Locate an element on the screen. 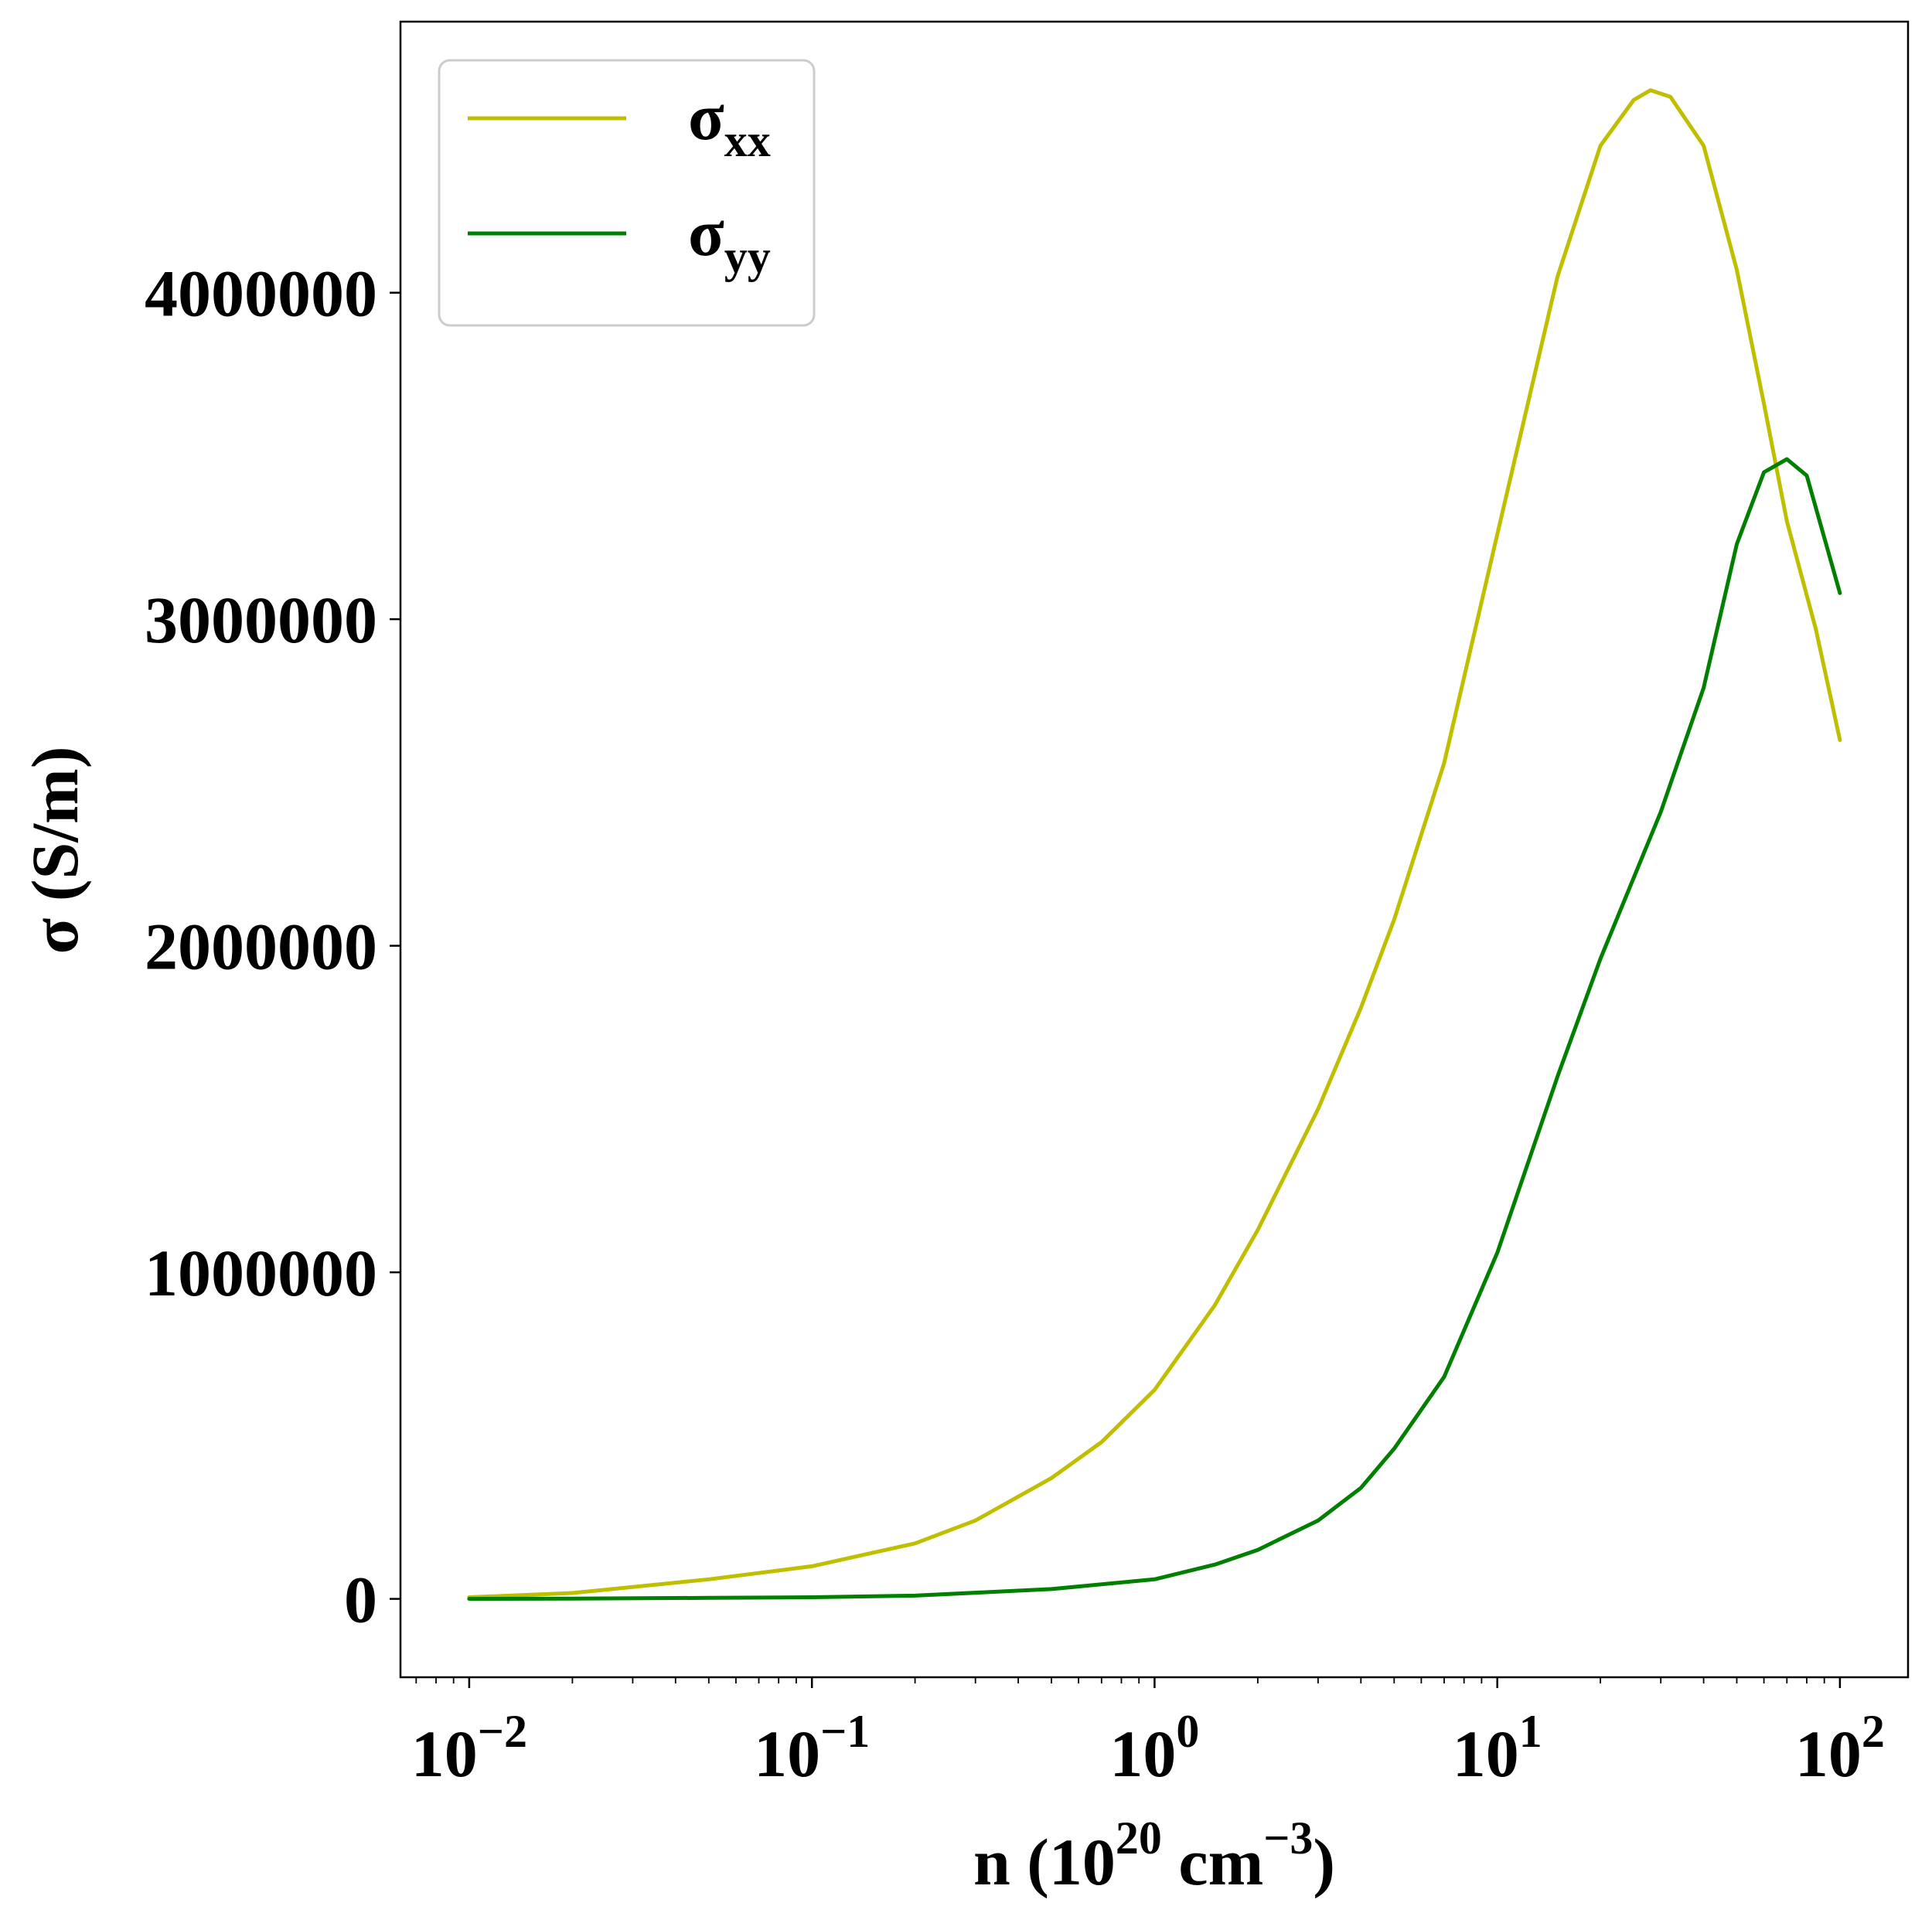 Image resolution: width=1932 pixels, height=1930 pixels. legend-label-sigma-xx: σxx is located at coordinates (729, 123).